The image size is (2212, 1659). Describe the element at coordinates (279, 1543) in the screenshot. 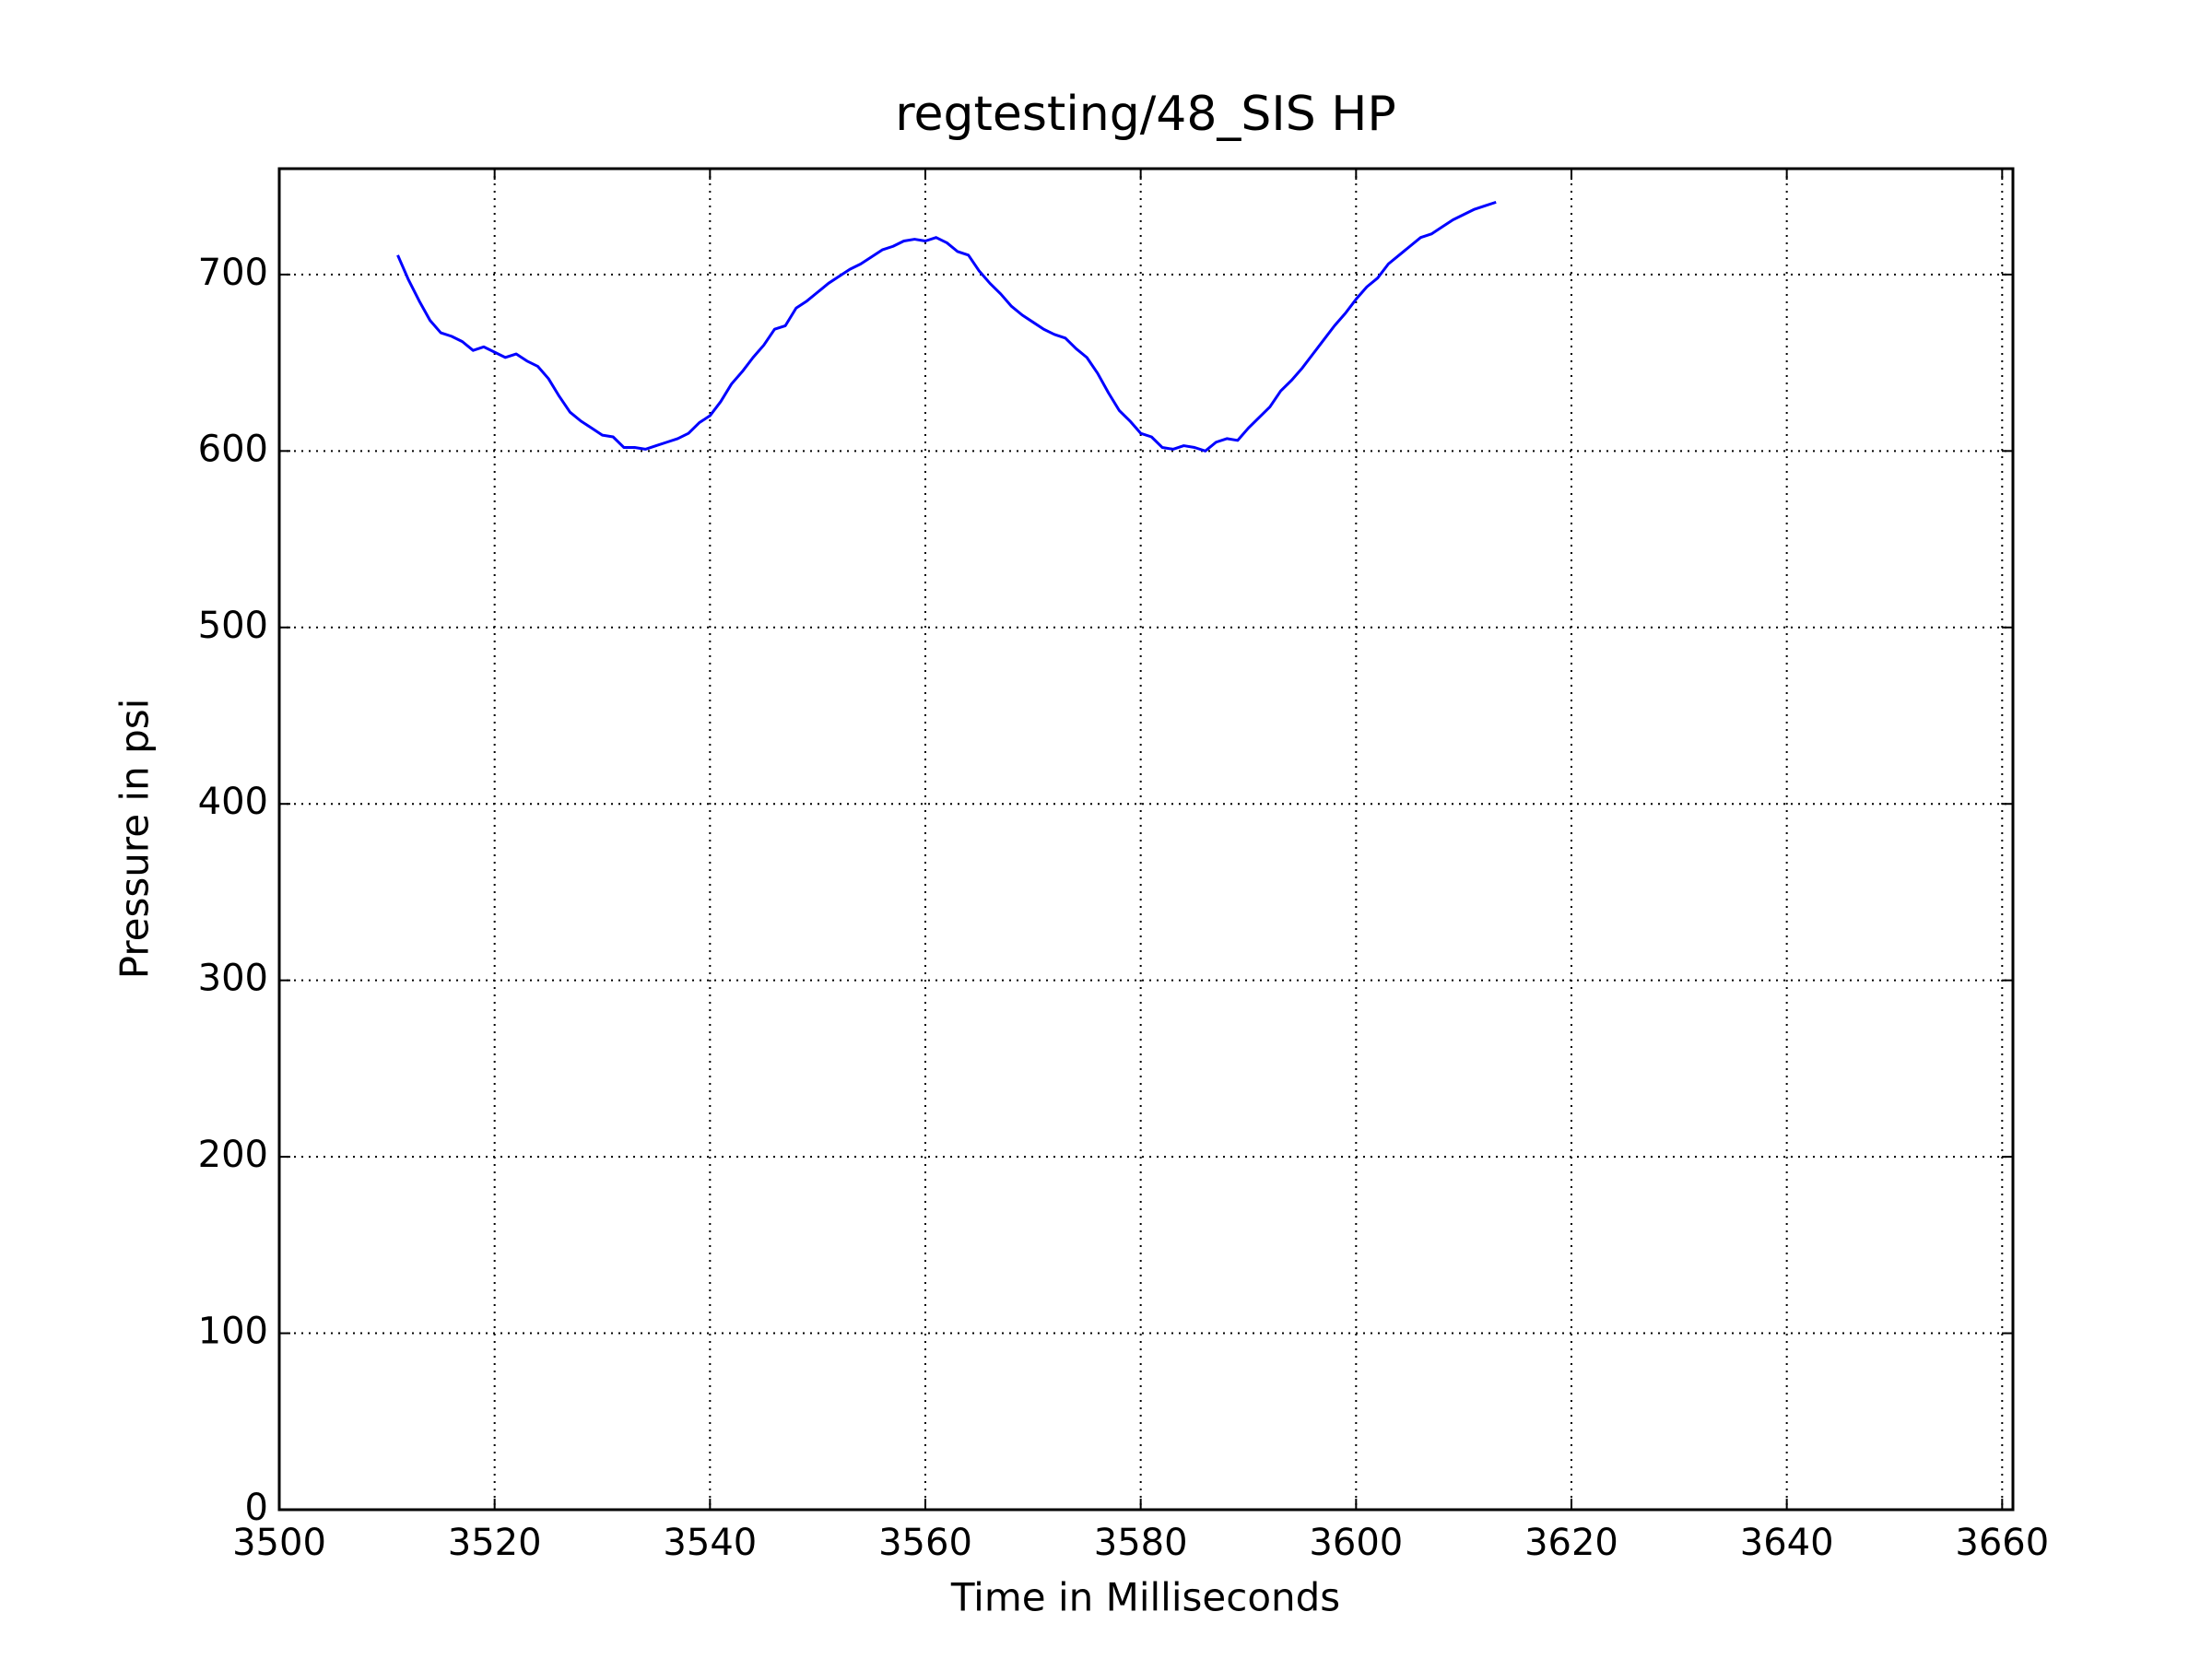

I see `x-tick-label: 3500` at that location.